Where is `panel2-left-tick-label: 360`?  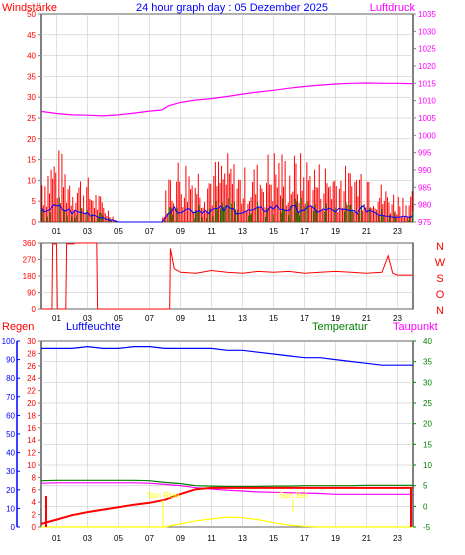 panel2-left-tick-label: 360 is located at coordinates (30, 243).